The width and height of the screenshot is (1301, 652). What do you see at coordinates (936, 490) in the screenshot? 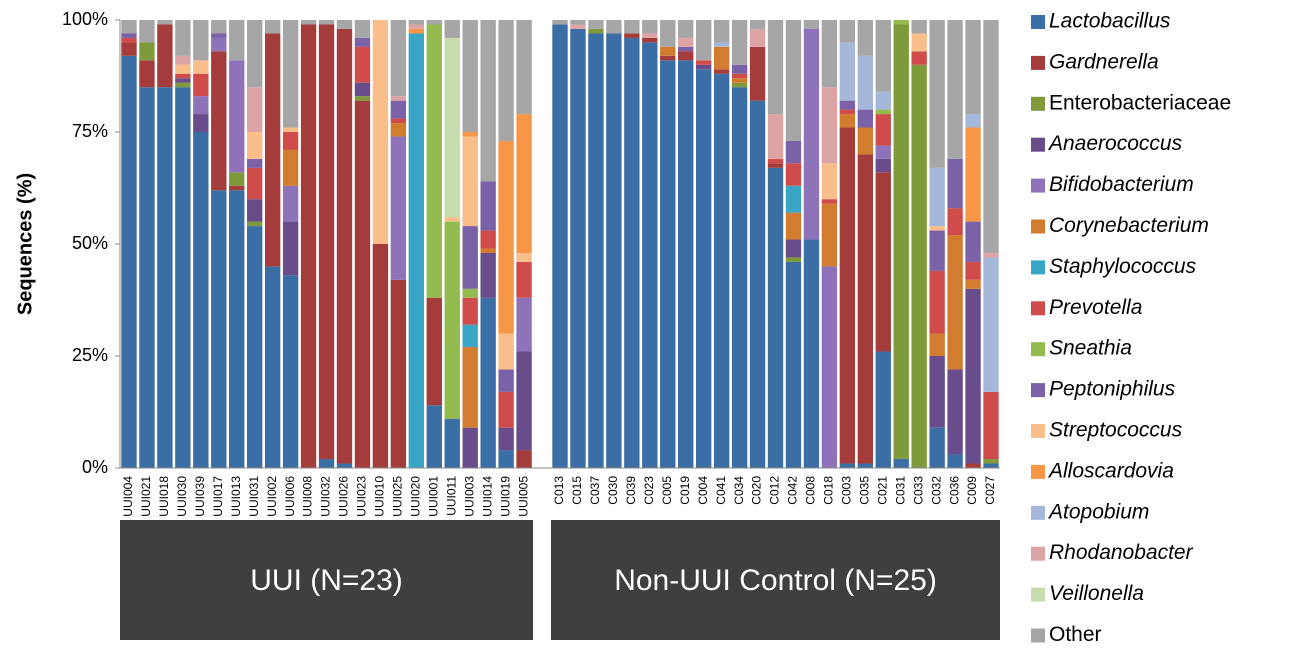
I see `x-tick-label: C032` at bounding box center [936, 490].